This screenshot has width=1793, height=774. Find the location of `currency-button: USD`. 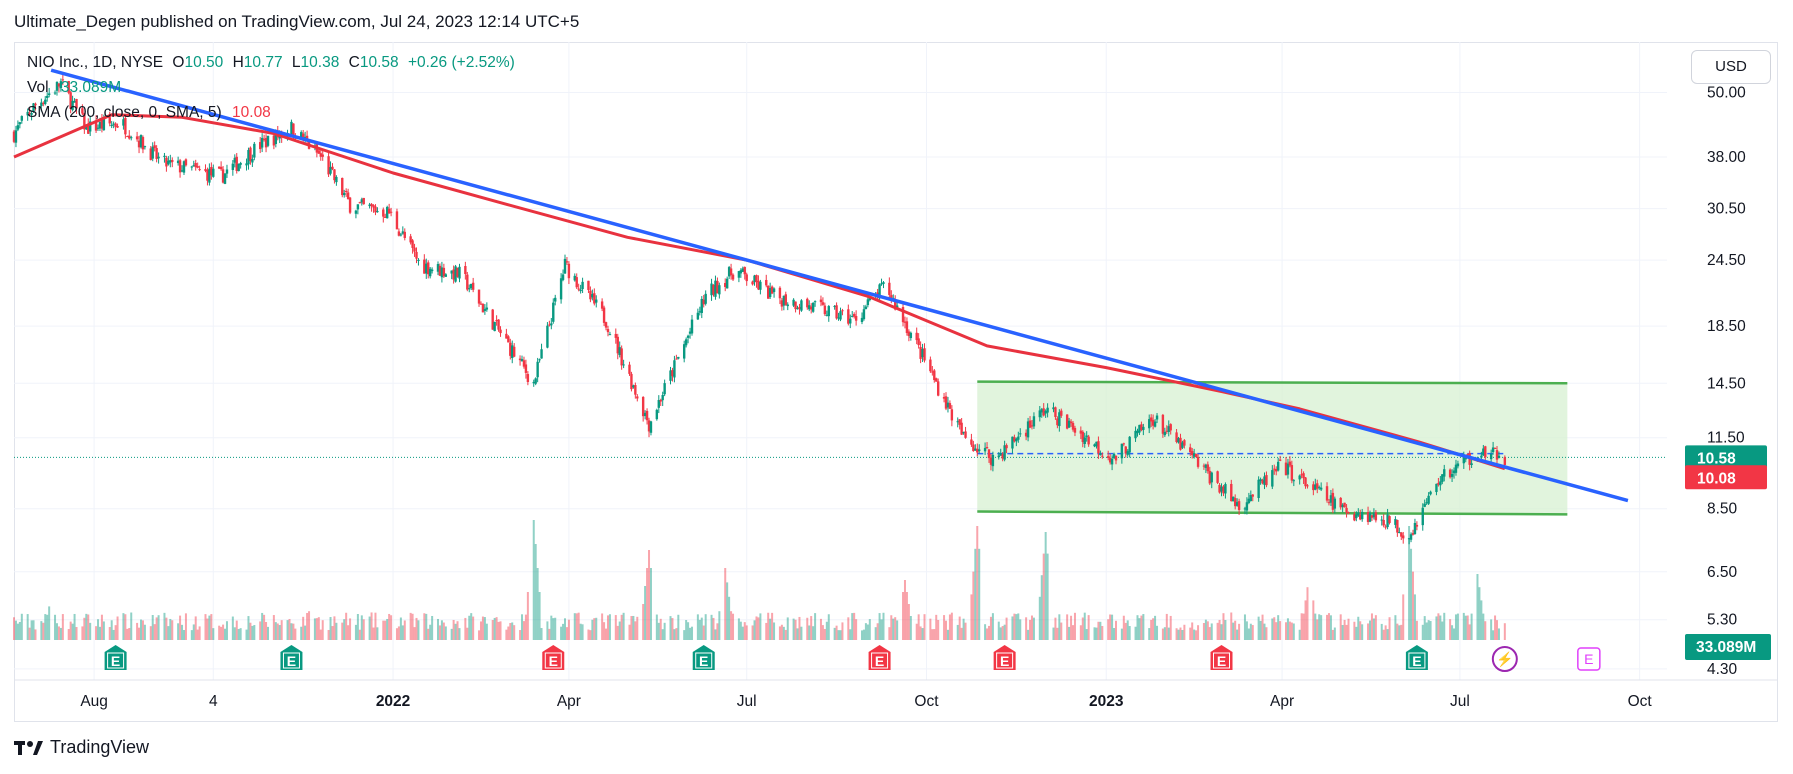

currency-button: USD is located at coordinates (1731, 67).